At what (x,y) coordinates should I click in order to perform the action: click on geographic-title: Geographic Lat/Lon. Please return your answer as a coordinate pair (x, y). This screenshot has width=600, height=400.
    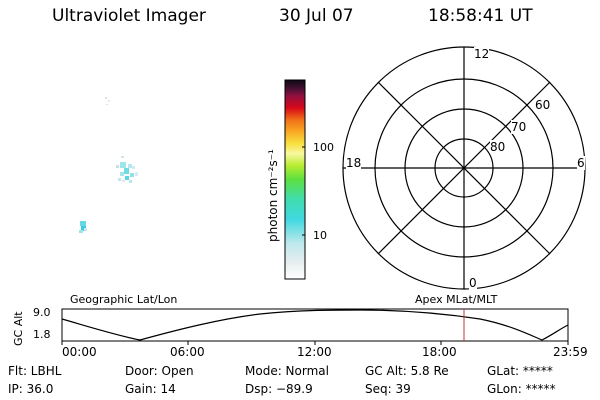
    Looking at the image, I should click on (124, 299).